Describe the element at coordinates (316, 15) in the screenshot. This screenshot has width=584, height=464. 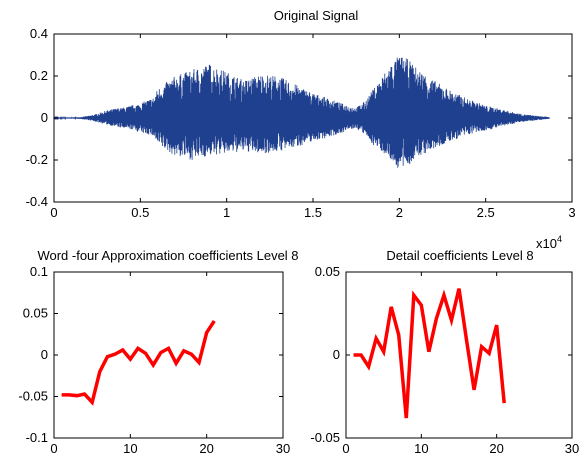
I see `original-signal-title: Original Signal` at that location.